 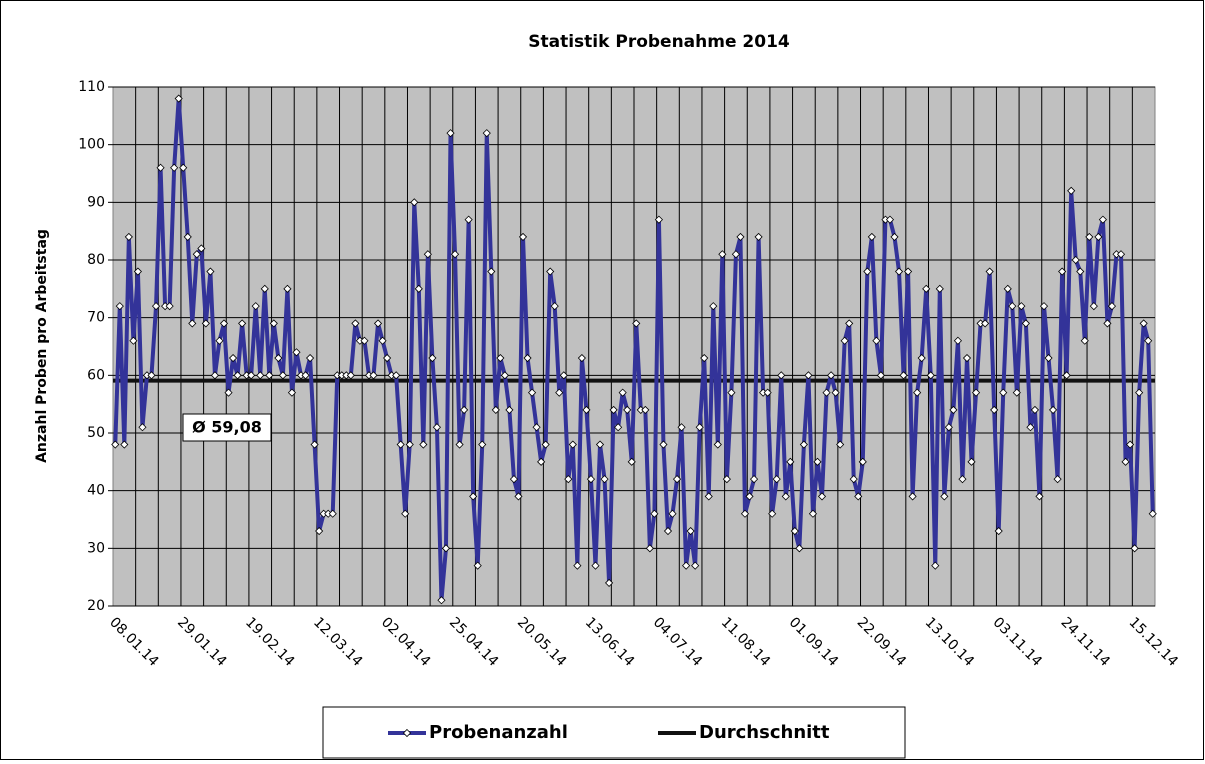 I want to click on legend-label: Probenanzahl, so click(x=498, y=732).